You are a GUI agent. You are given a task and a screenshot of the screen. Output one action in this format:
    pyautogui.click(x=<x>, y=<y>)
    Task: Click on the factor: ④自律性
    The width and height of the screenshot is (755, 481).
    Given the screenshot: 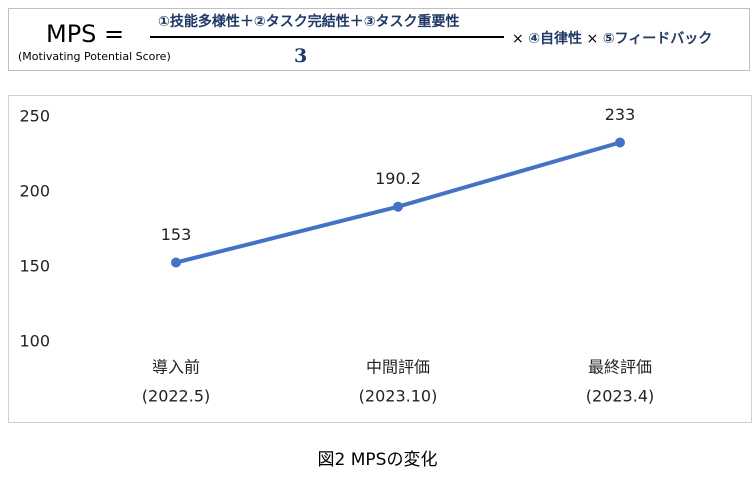 What is the action you would take?
    pyautogui.click(x=555, y=39)
    